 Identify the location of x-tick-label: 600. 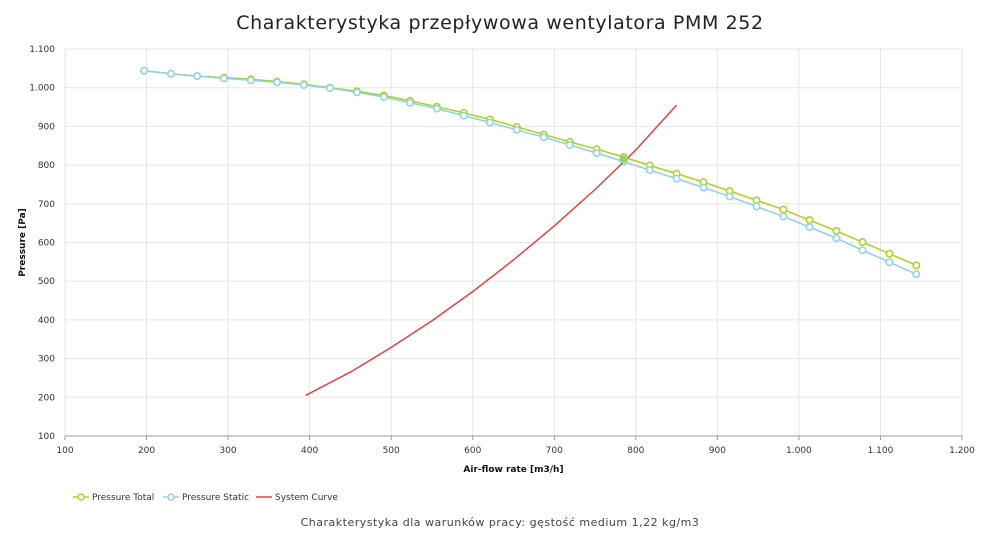
(472, 451).